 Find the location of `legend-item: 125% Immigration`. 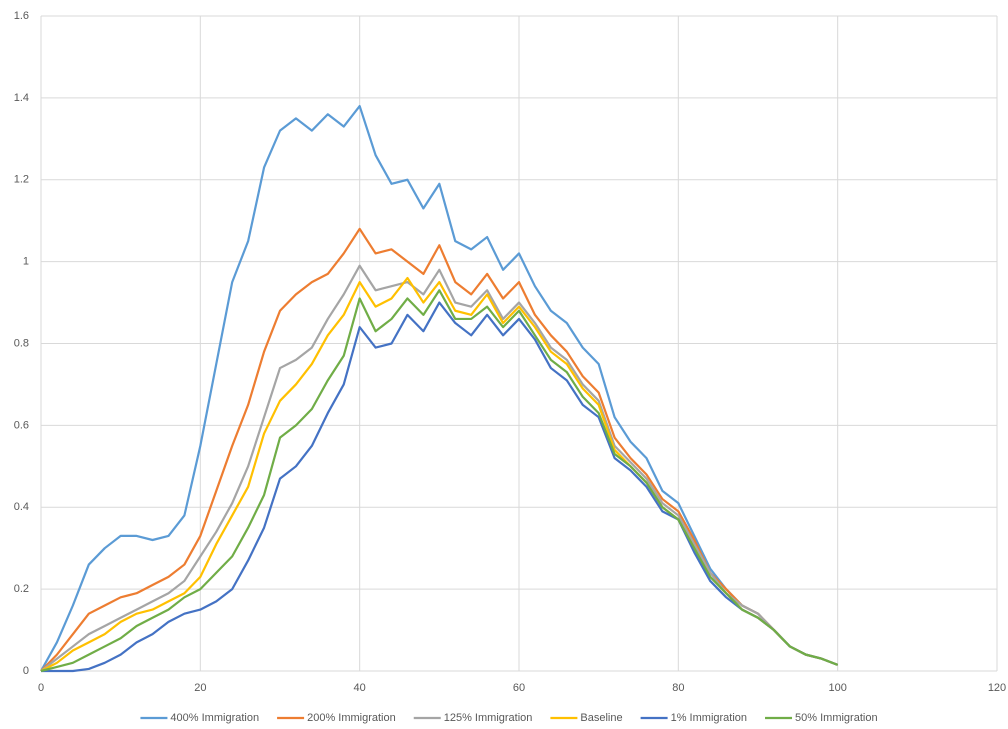

legend-item: 125% Immigration is located at coordinates (473, 718).